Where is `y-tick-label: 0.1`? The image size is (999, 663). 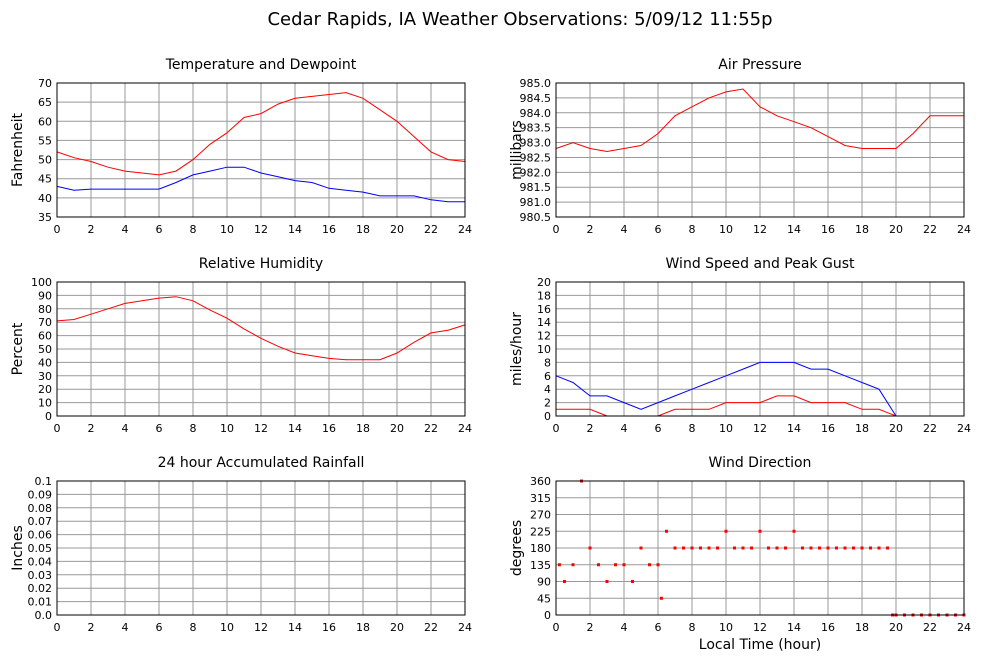
y-tick-label: 0.1 is located at coordinates (44, 481).